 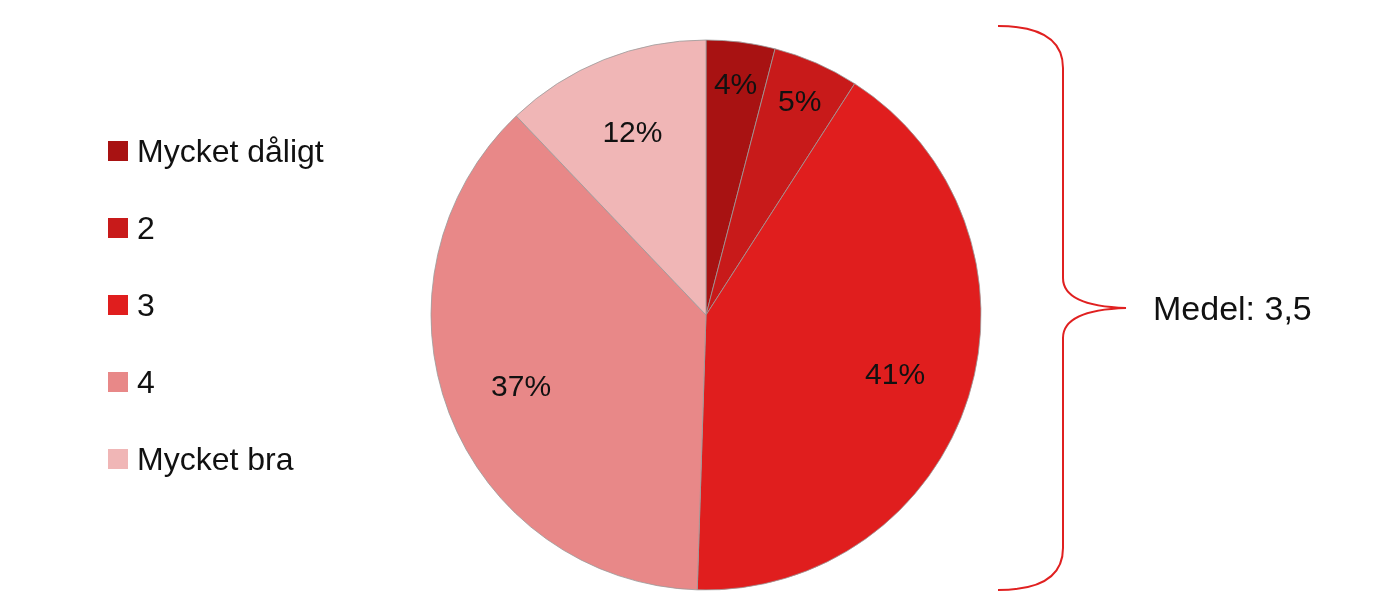 What do you see at coordinates (521, 386) in the screenshot?
I see `data-label: 37%` at bounding box center [521, 386].